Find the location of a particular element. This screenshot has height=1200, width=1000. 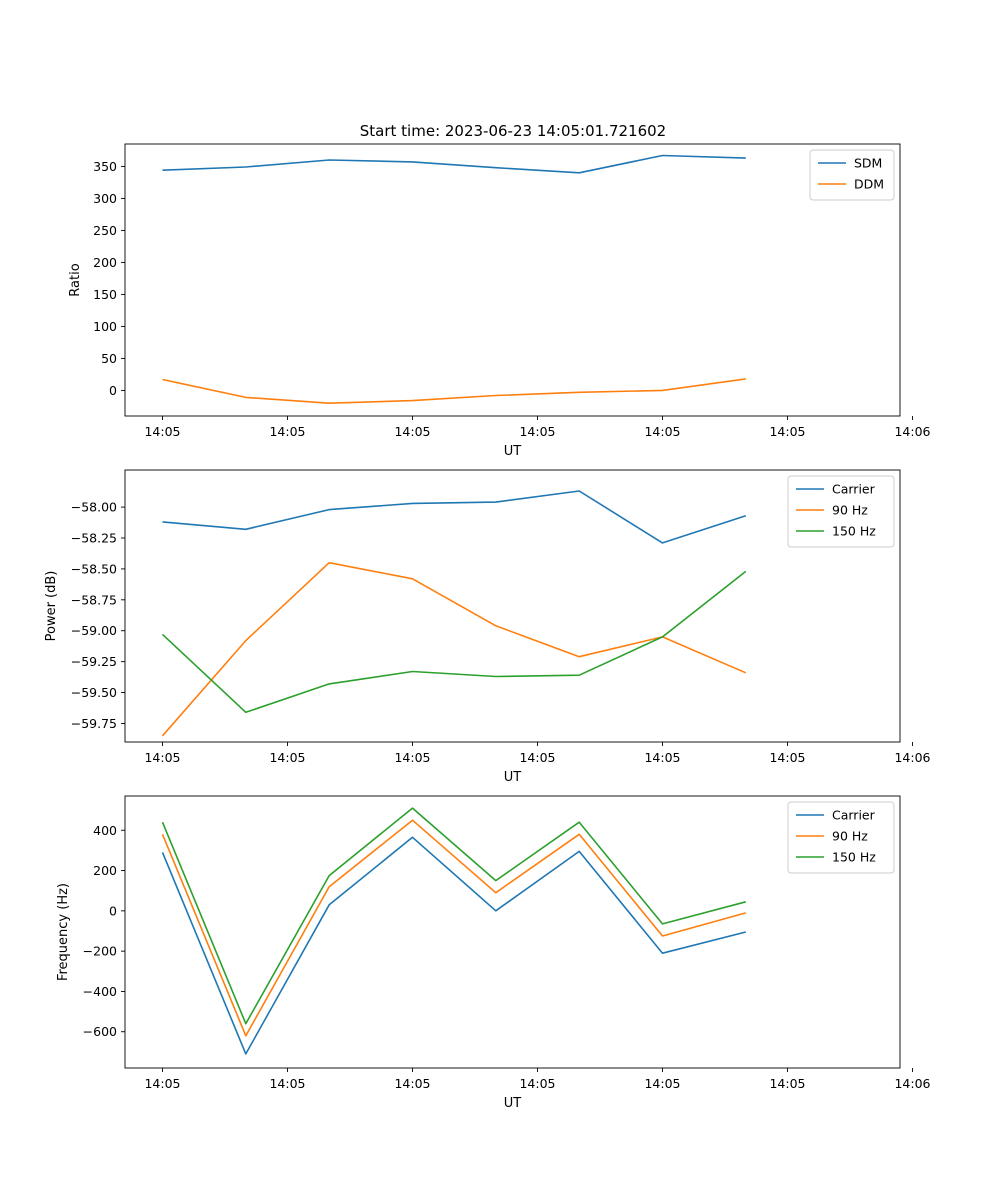

y-tick-label: 100 is located at coordinates (105, 326).